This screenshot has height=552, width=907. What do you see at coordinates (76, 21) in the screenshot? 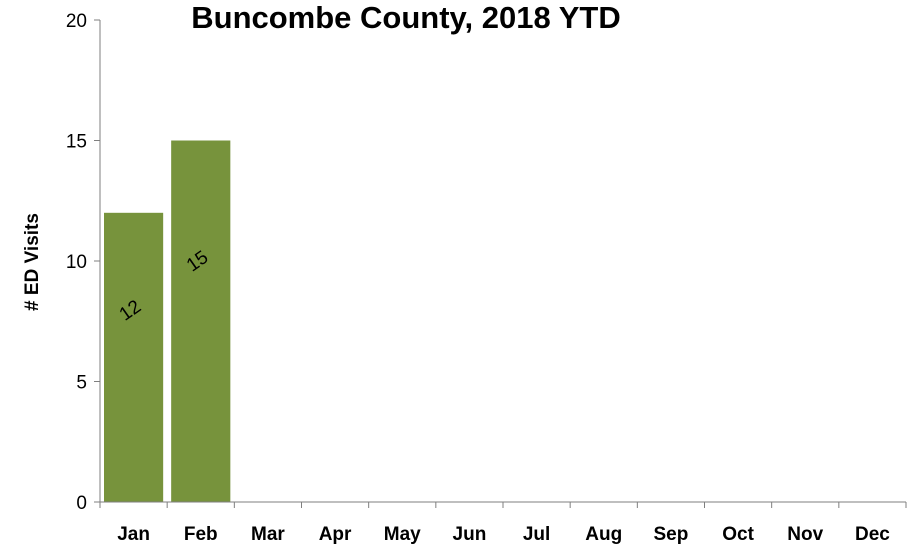
I see `y-tick-label: 20` at bounding box center [76, 21].